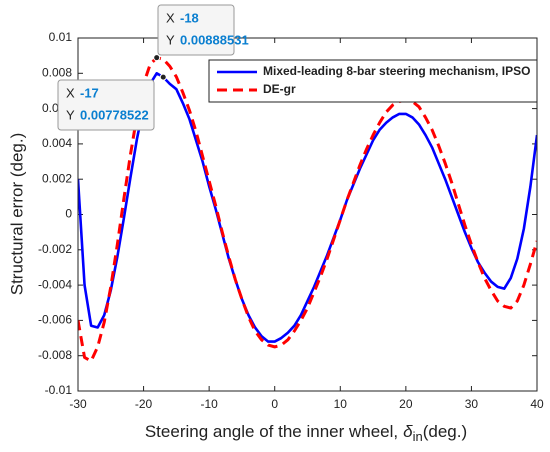 This screenshot has width=550, height=452. I want to click on x-tick-label: -30, so click(78, 404).